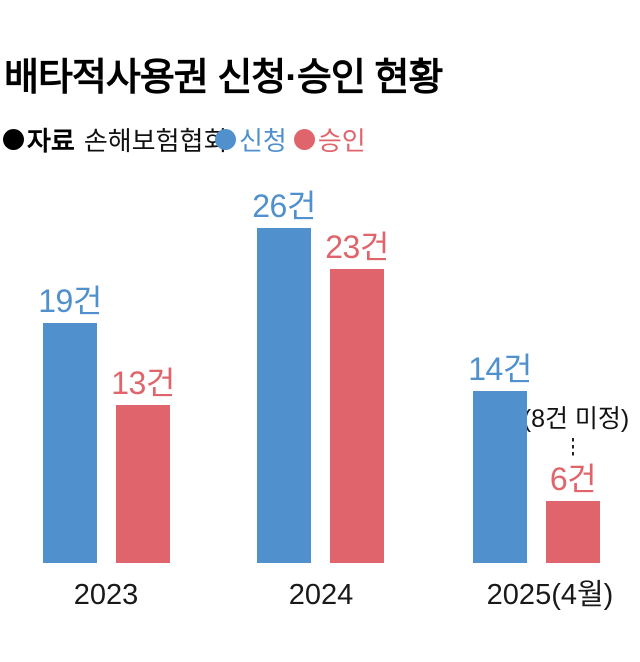 Image resolution: width=640 pixels, height=662 pixels. Describe the element at coordinates (70, 443) in the screenshot. I see `bar-applications-2023` at that location.